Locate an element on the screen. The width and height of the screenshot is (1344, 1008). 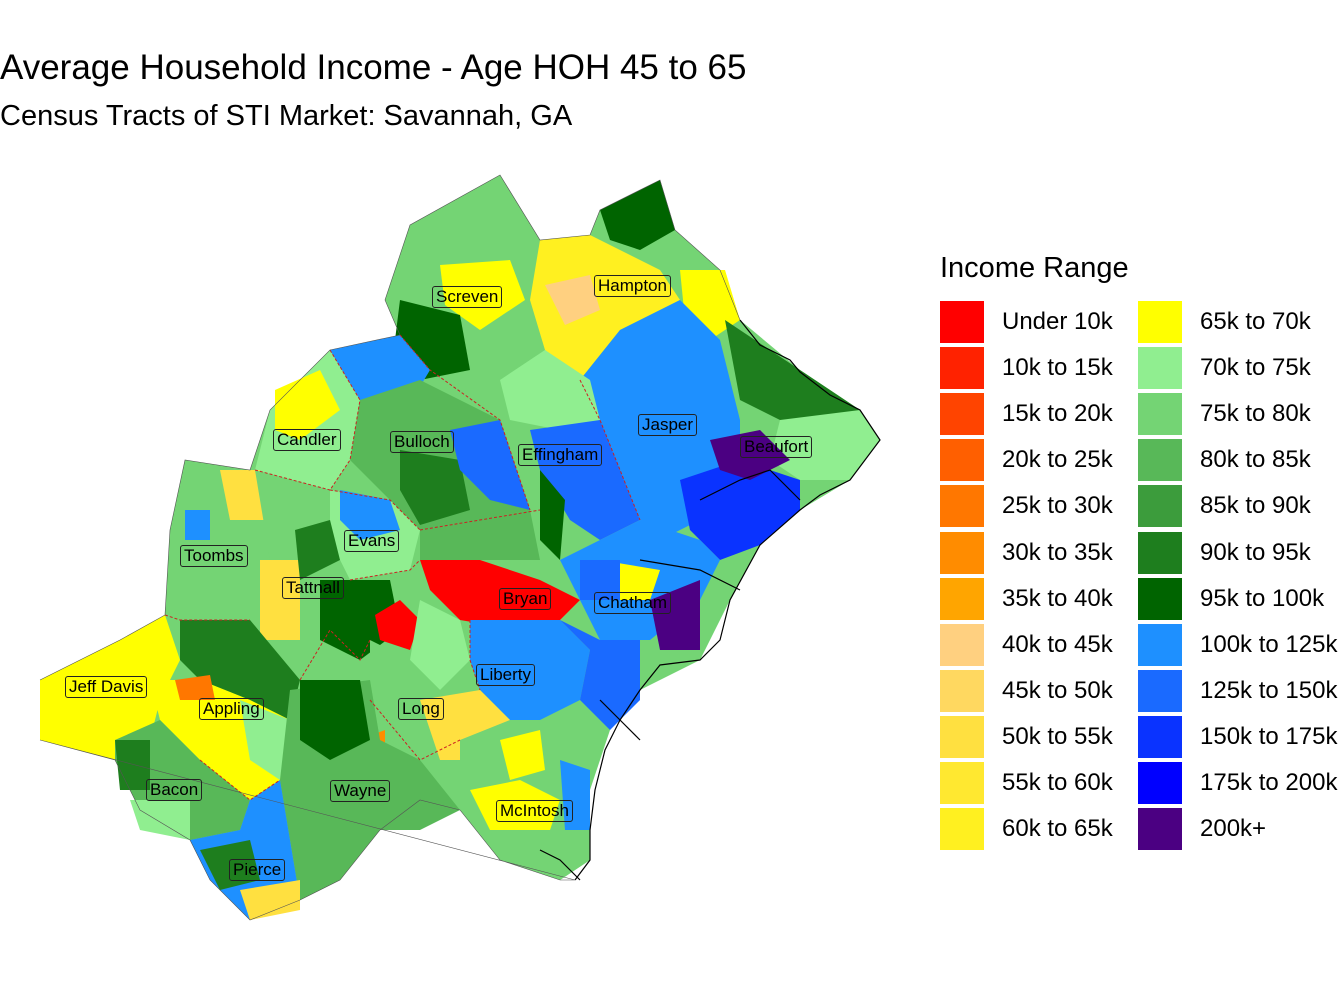
region-chatham-blue is located at coordinates (600, 580).